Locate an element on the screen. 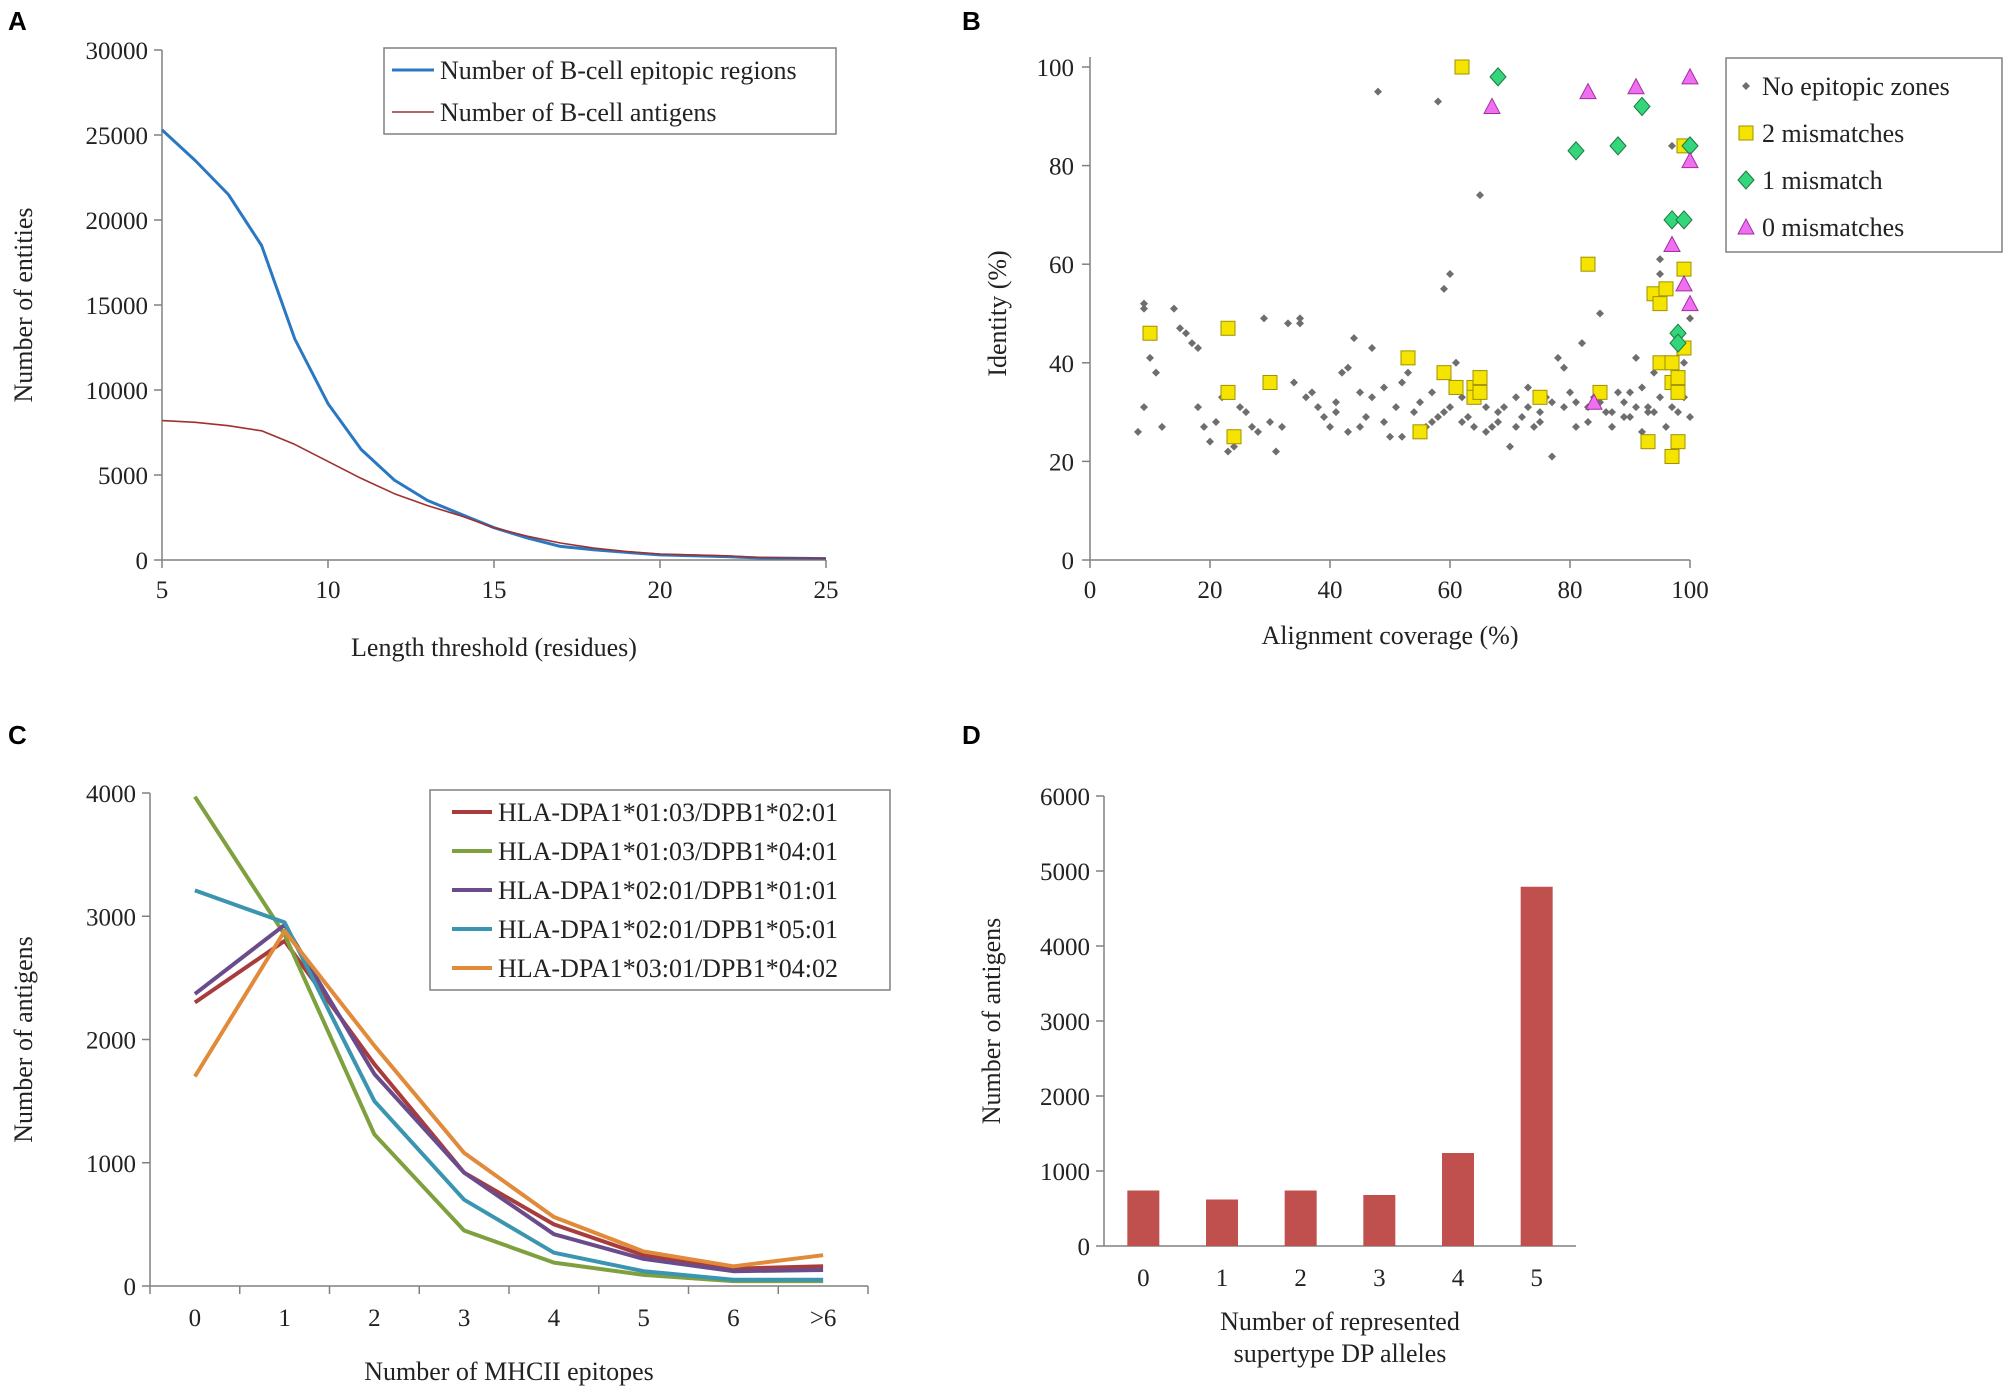  b-y-tick-label: 0 is located at coordinates (1068, 561).